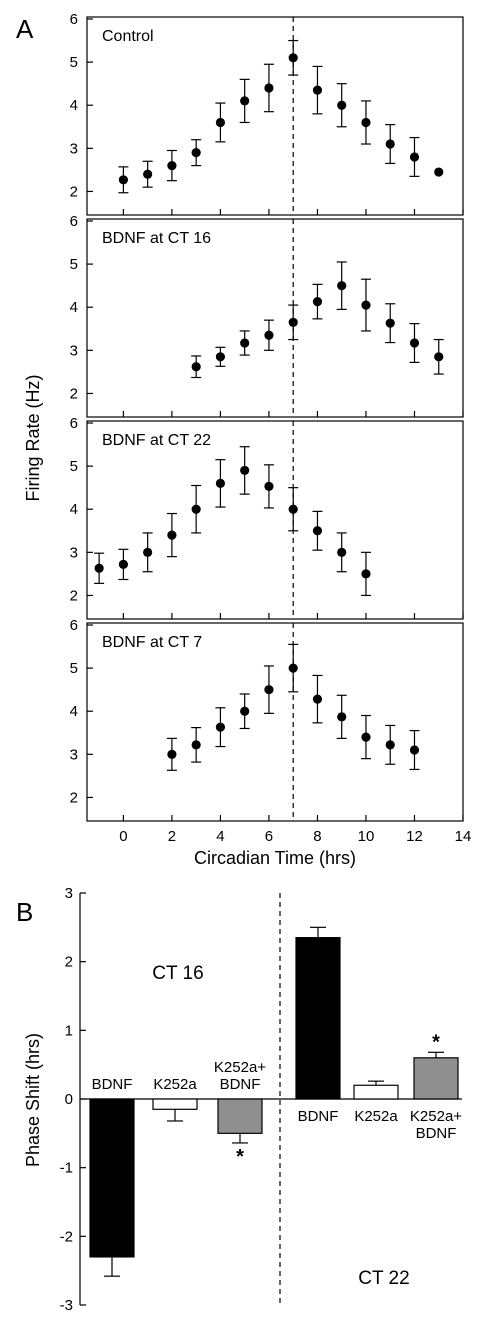  What do you see at coordinates (271, 731) in the screenshot?
I see `scatter-panel-3: 2 3 4 5 6 BDNF at CT 7 0 2 4 6 8 10 12 14` at bounding box center [271, 731].